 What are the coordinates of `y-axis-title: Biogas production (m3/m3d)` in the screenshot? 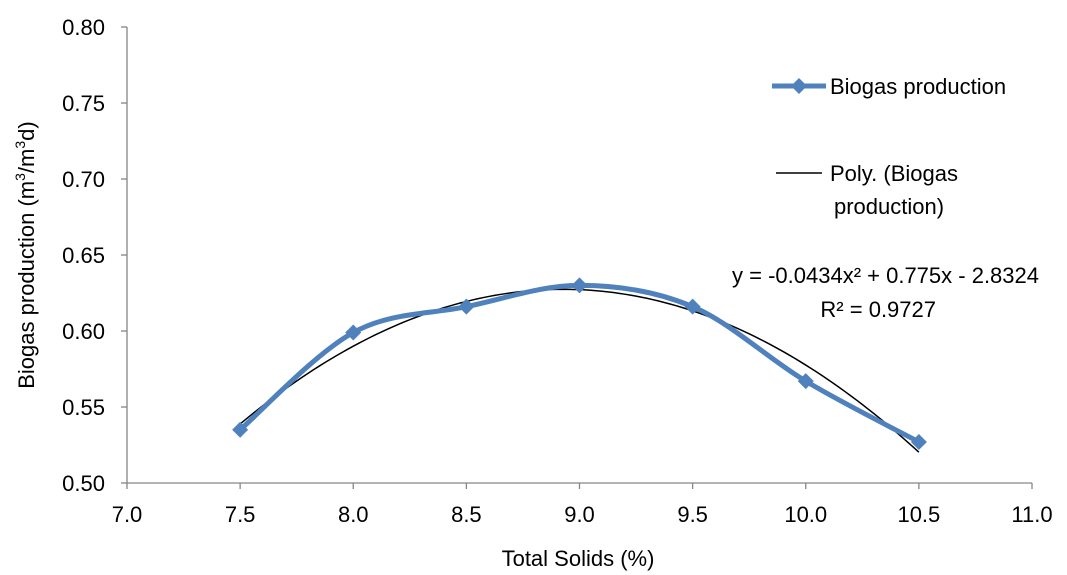 It's located at (25, 255).